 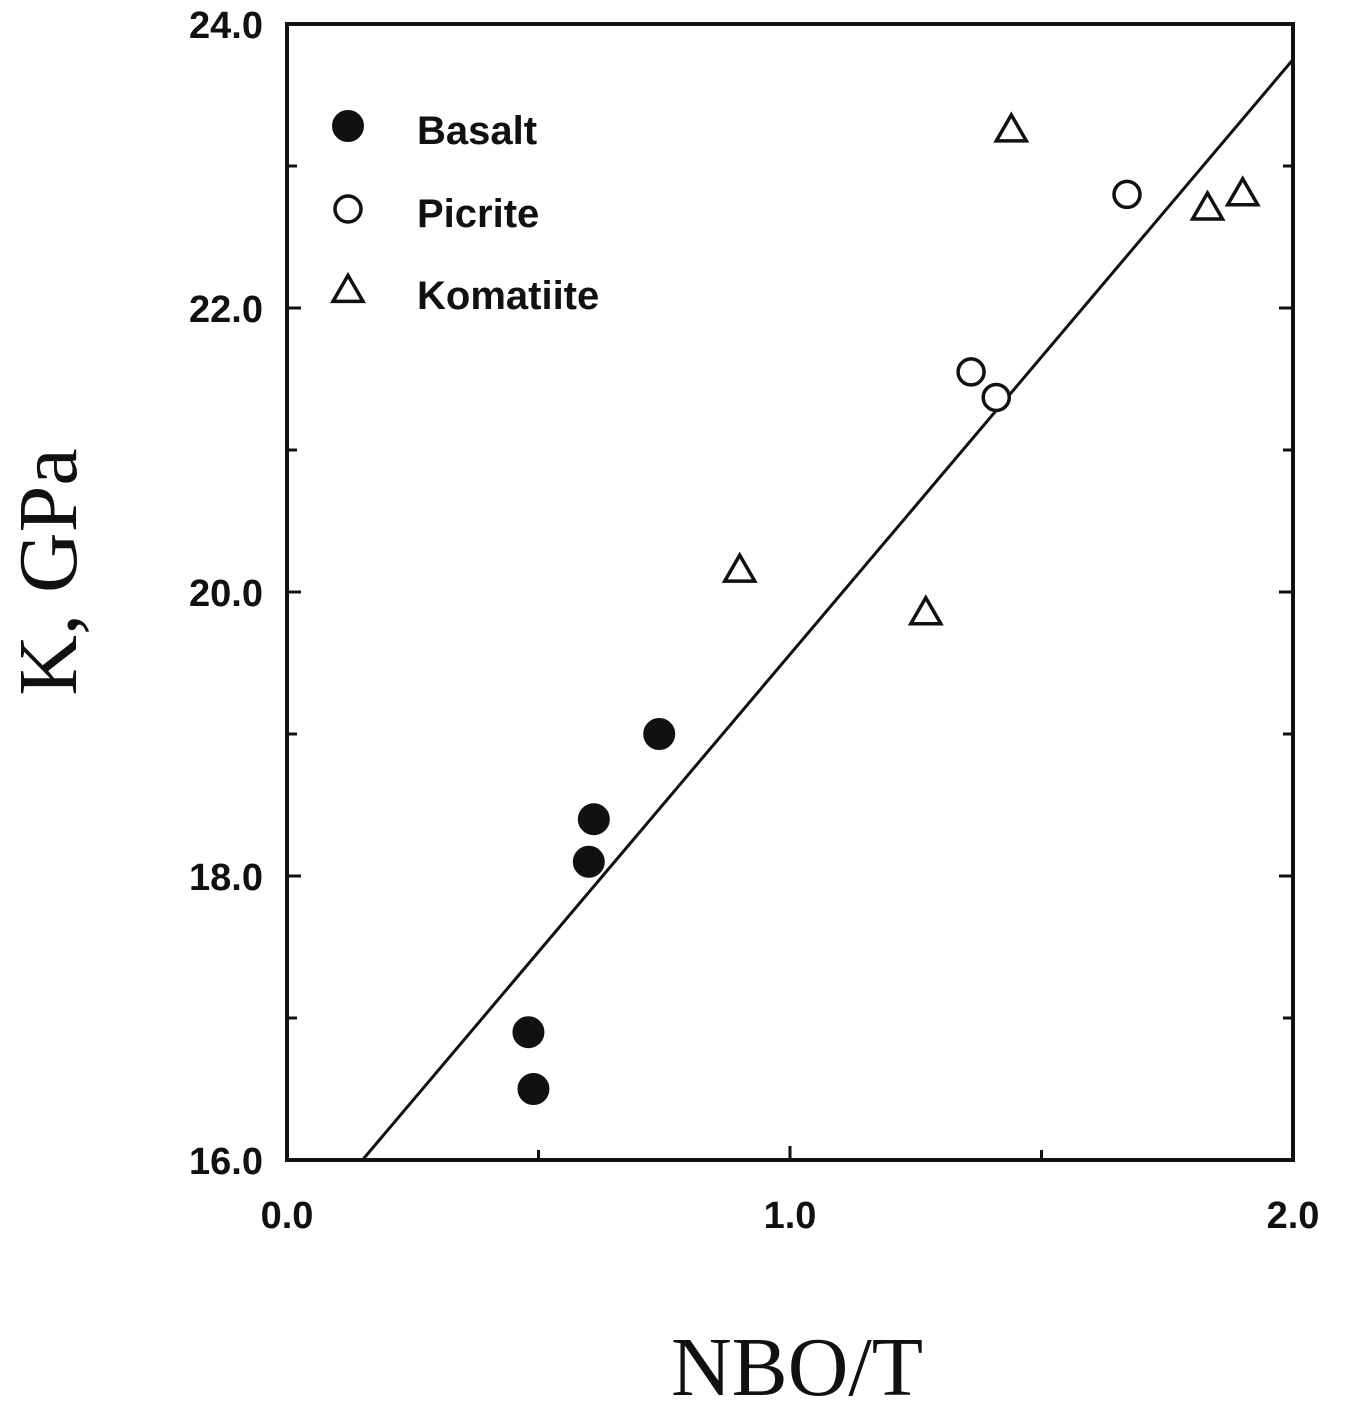 I want to click on y-tick-label: 24.0, so click(x=226, y=26).